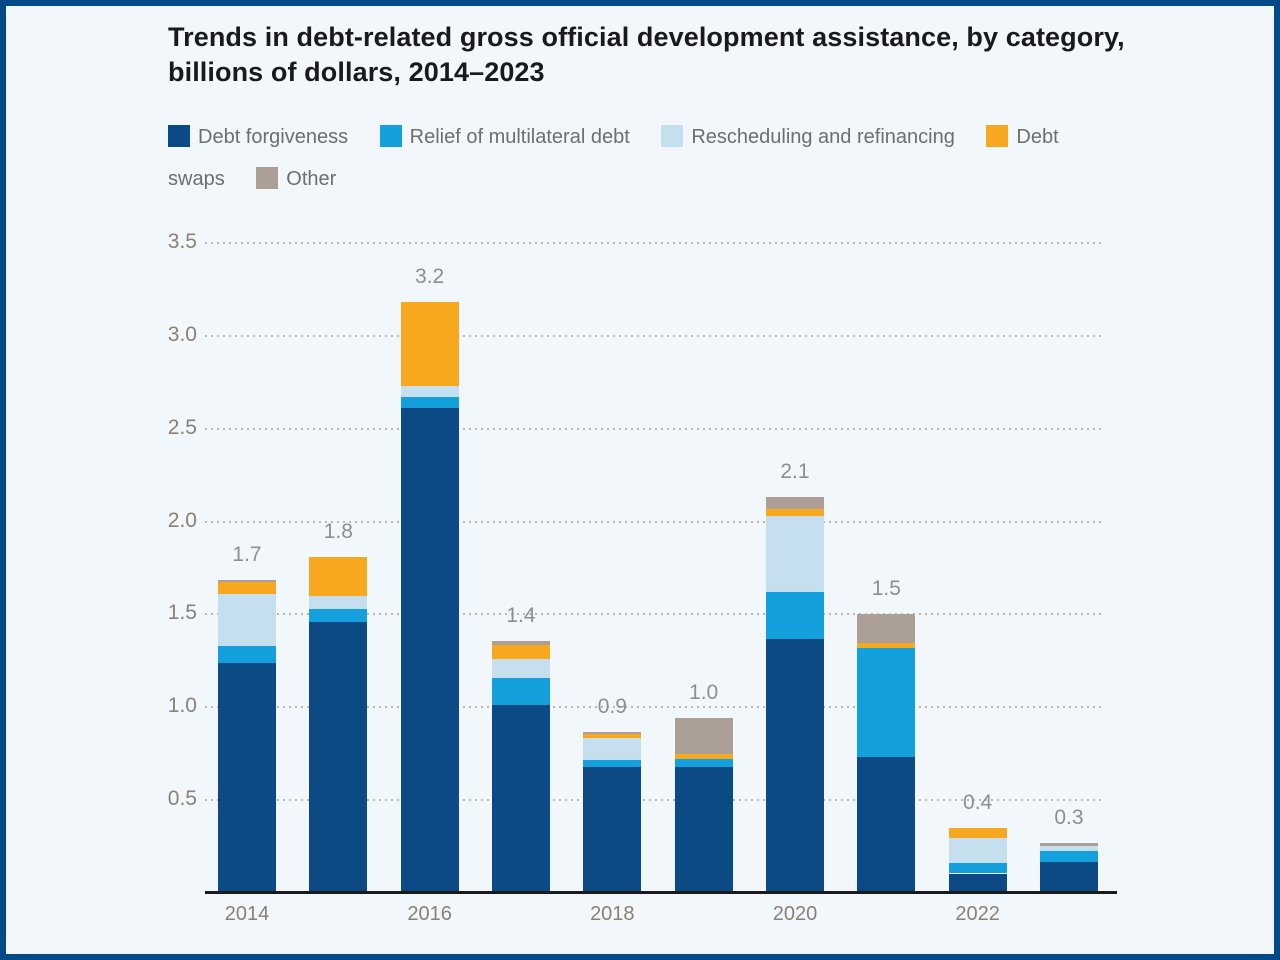  Describe the element at coordinates (655, 335) in the screenshot. I see `gridline-3.0` at that location.